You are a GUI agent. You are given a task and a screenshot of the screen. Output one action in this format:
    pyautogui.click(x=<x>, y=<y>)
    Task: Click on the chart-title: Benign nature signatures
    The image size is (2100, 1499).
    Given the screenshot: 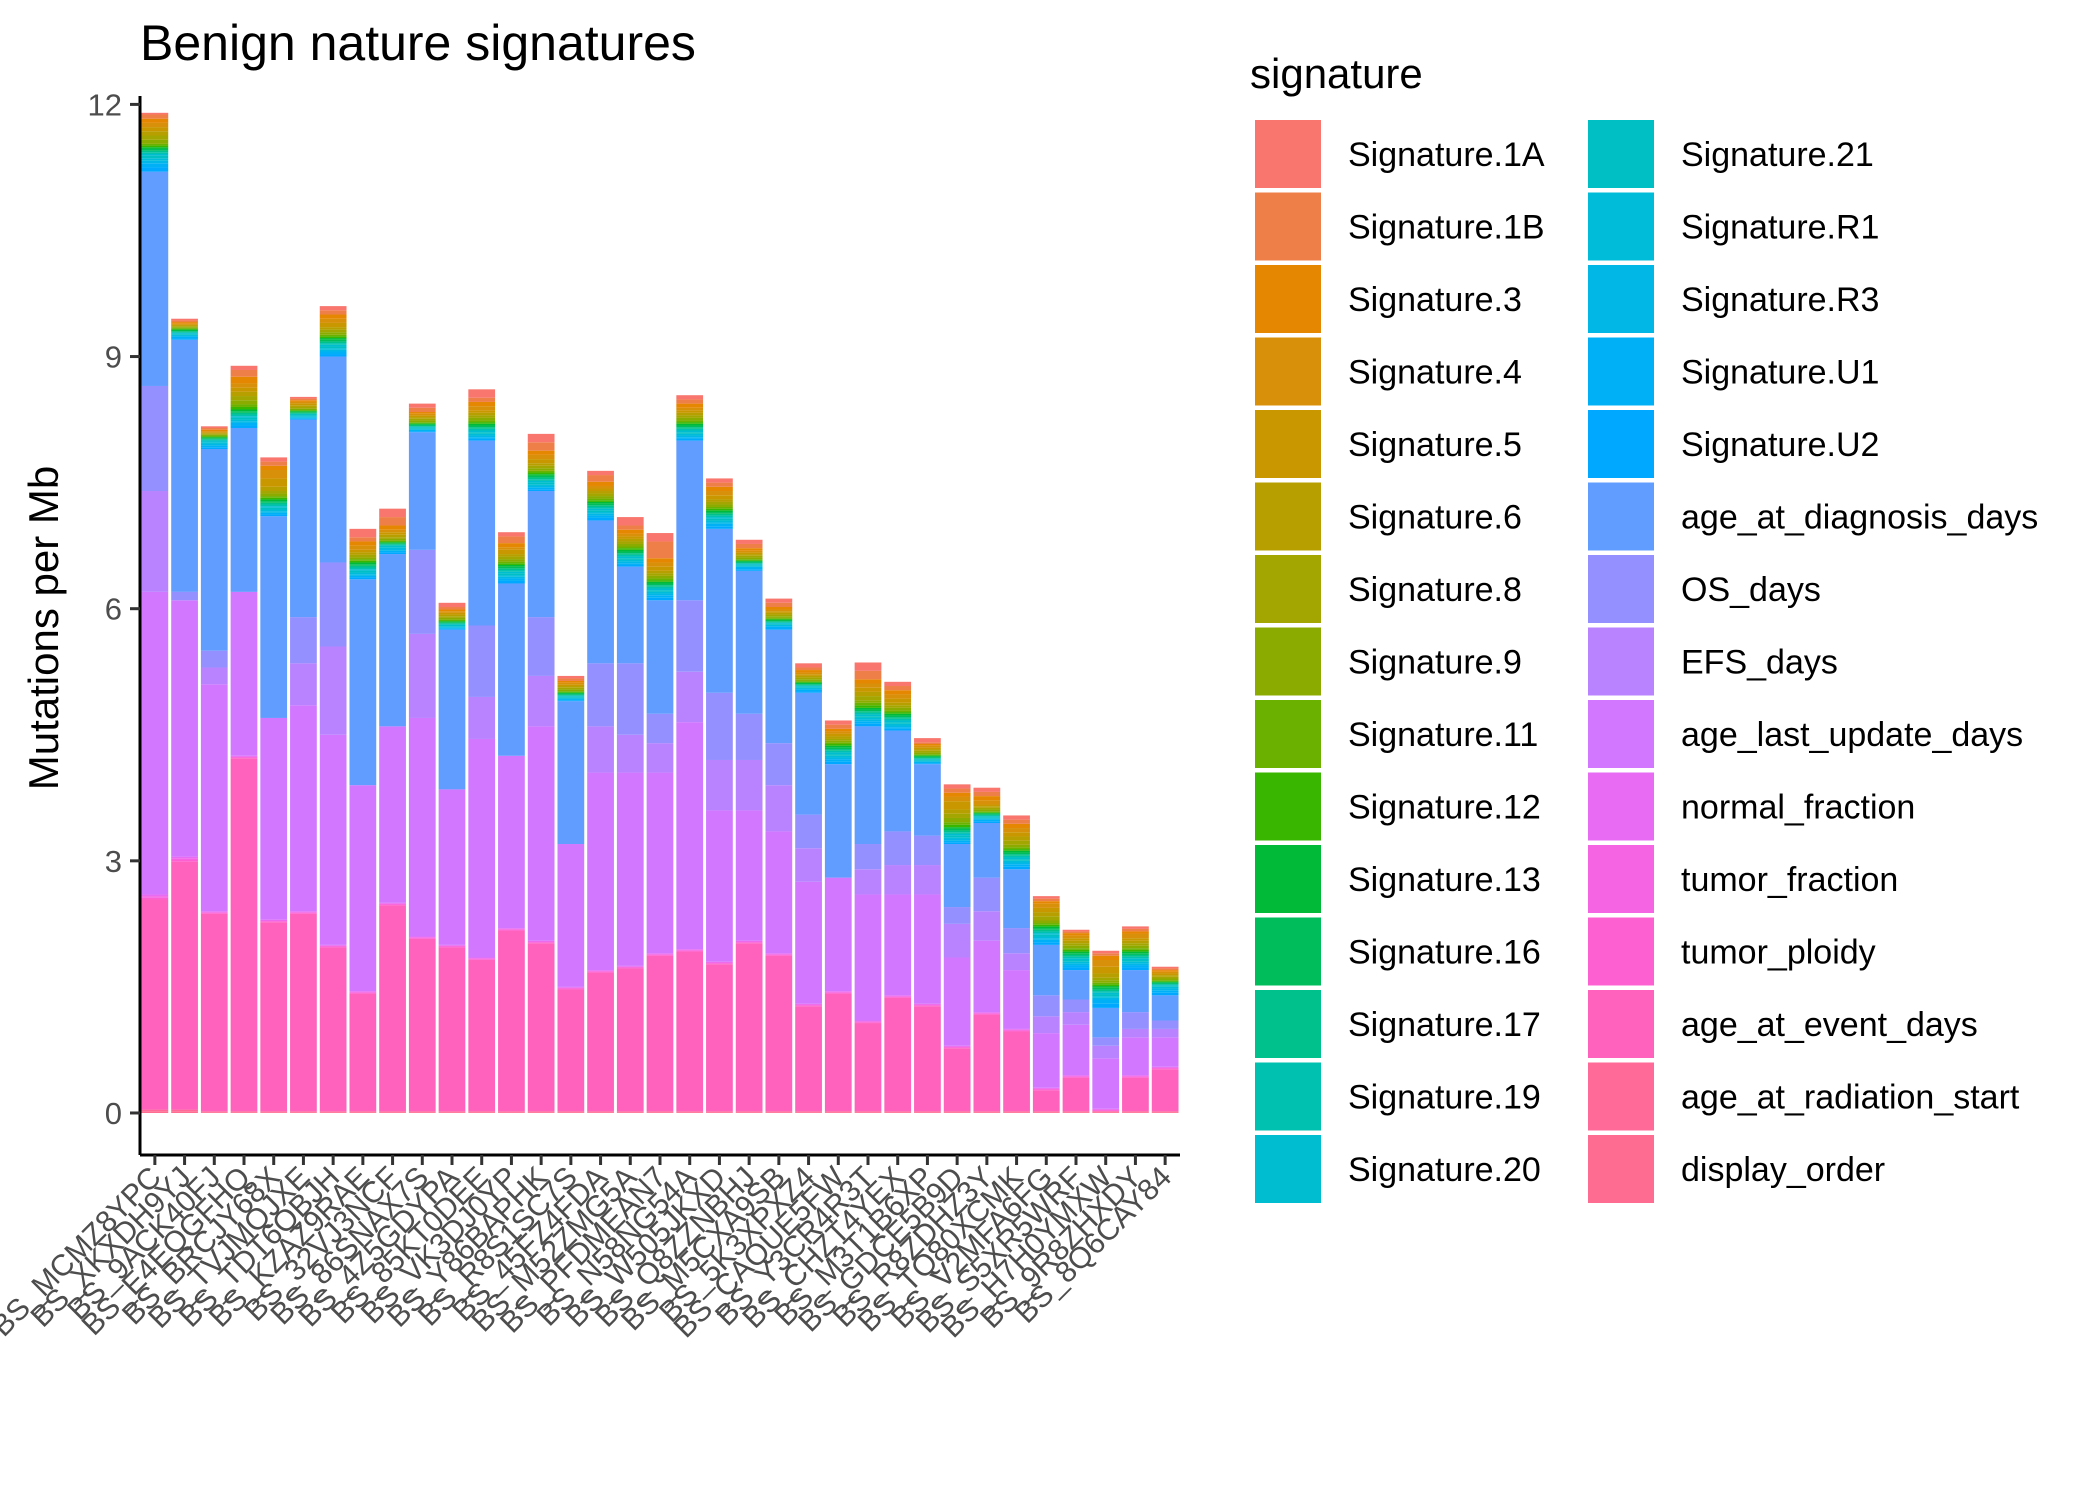 What is the action you would take?
    pyautogui.click(x=418, y=43)
    